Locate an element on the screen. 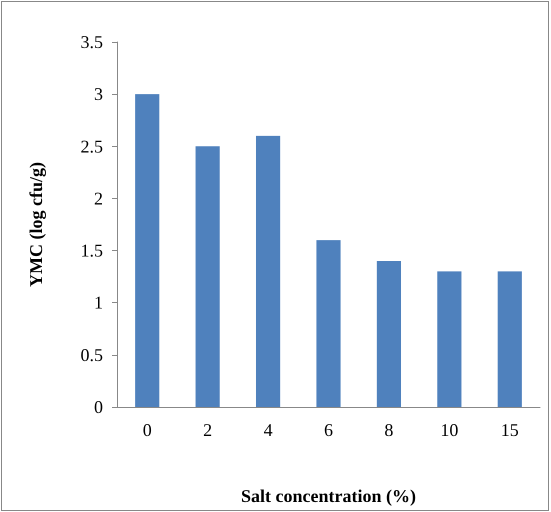 This screenshot has height=512, width=551. y-tick-label: 3 is located at coordinates (98, 94).